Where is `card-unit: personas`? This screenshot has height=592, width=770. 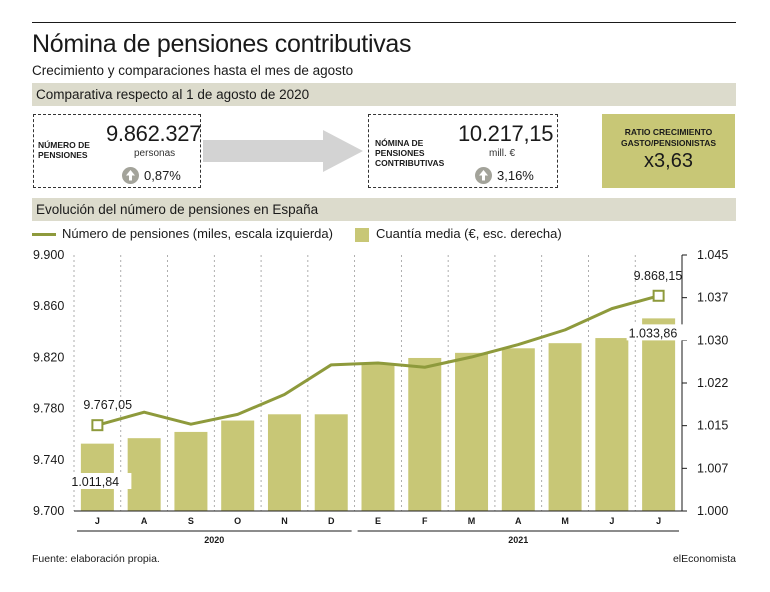
card-unit: personas is located at coordinates (155, 153).